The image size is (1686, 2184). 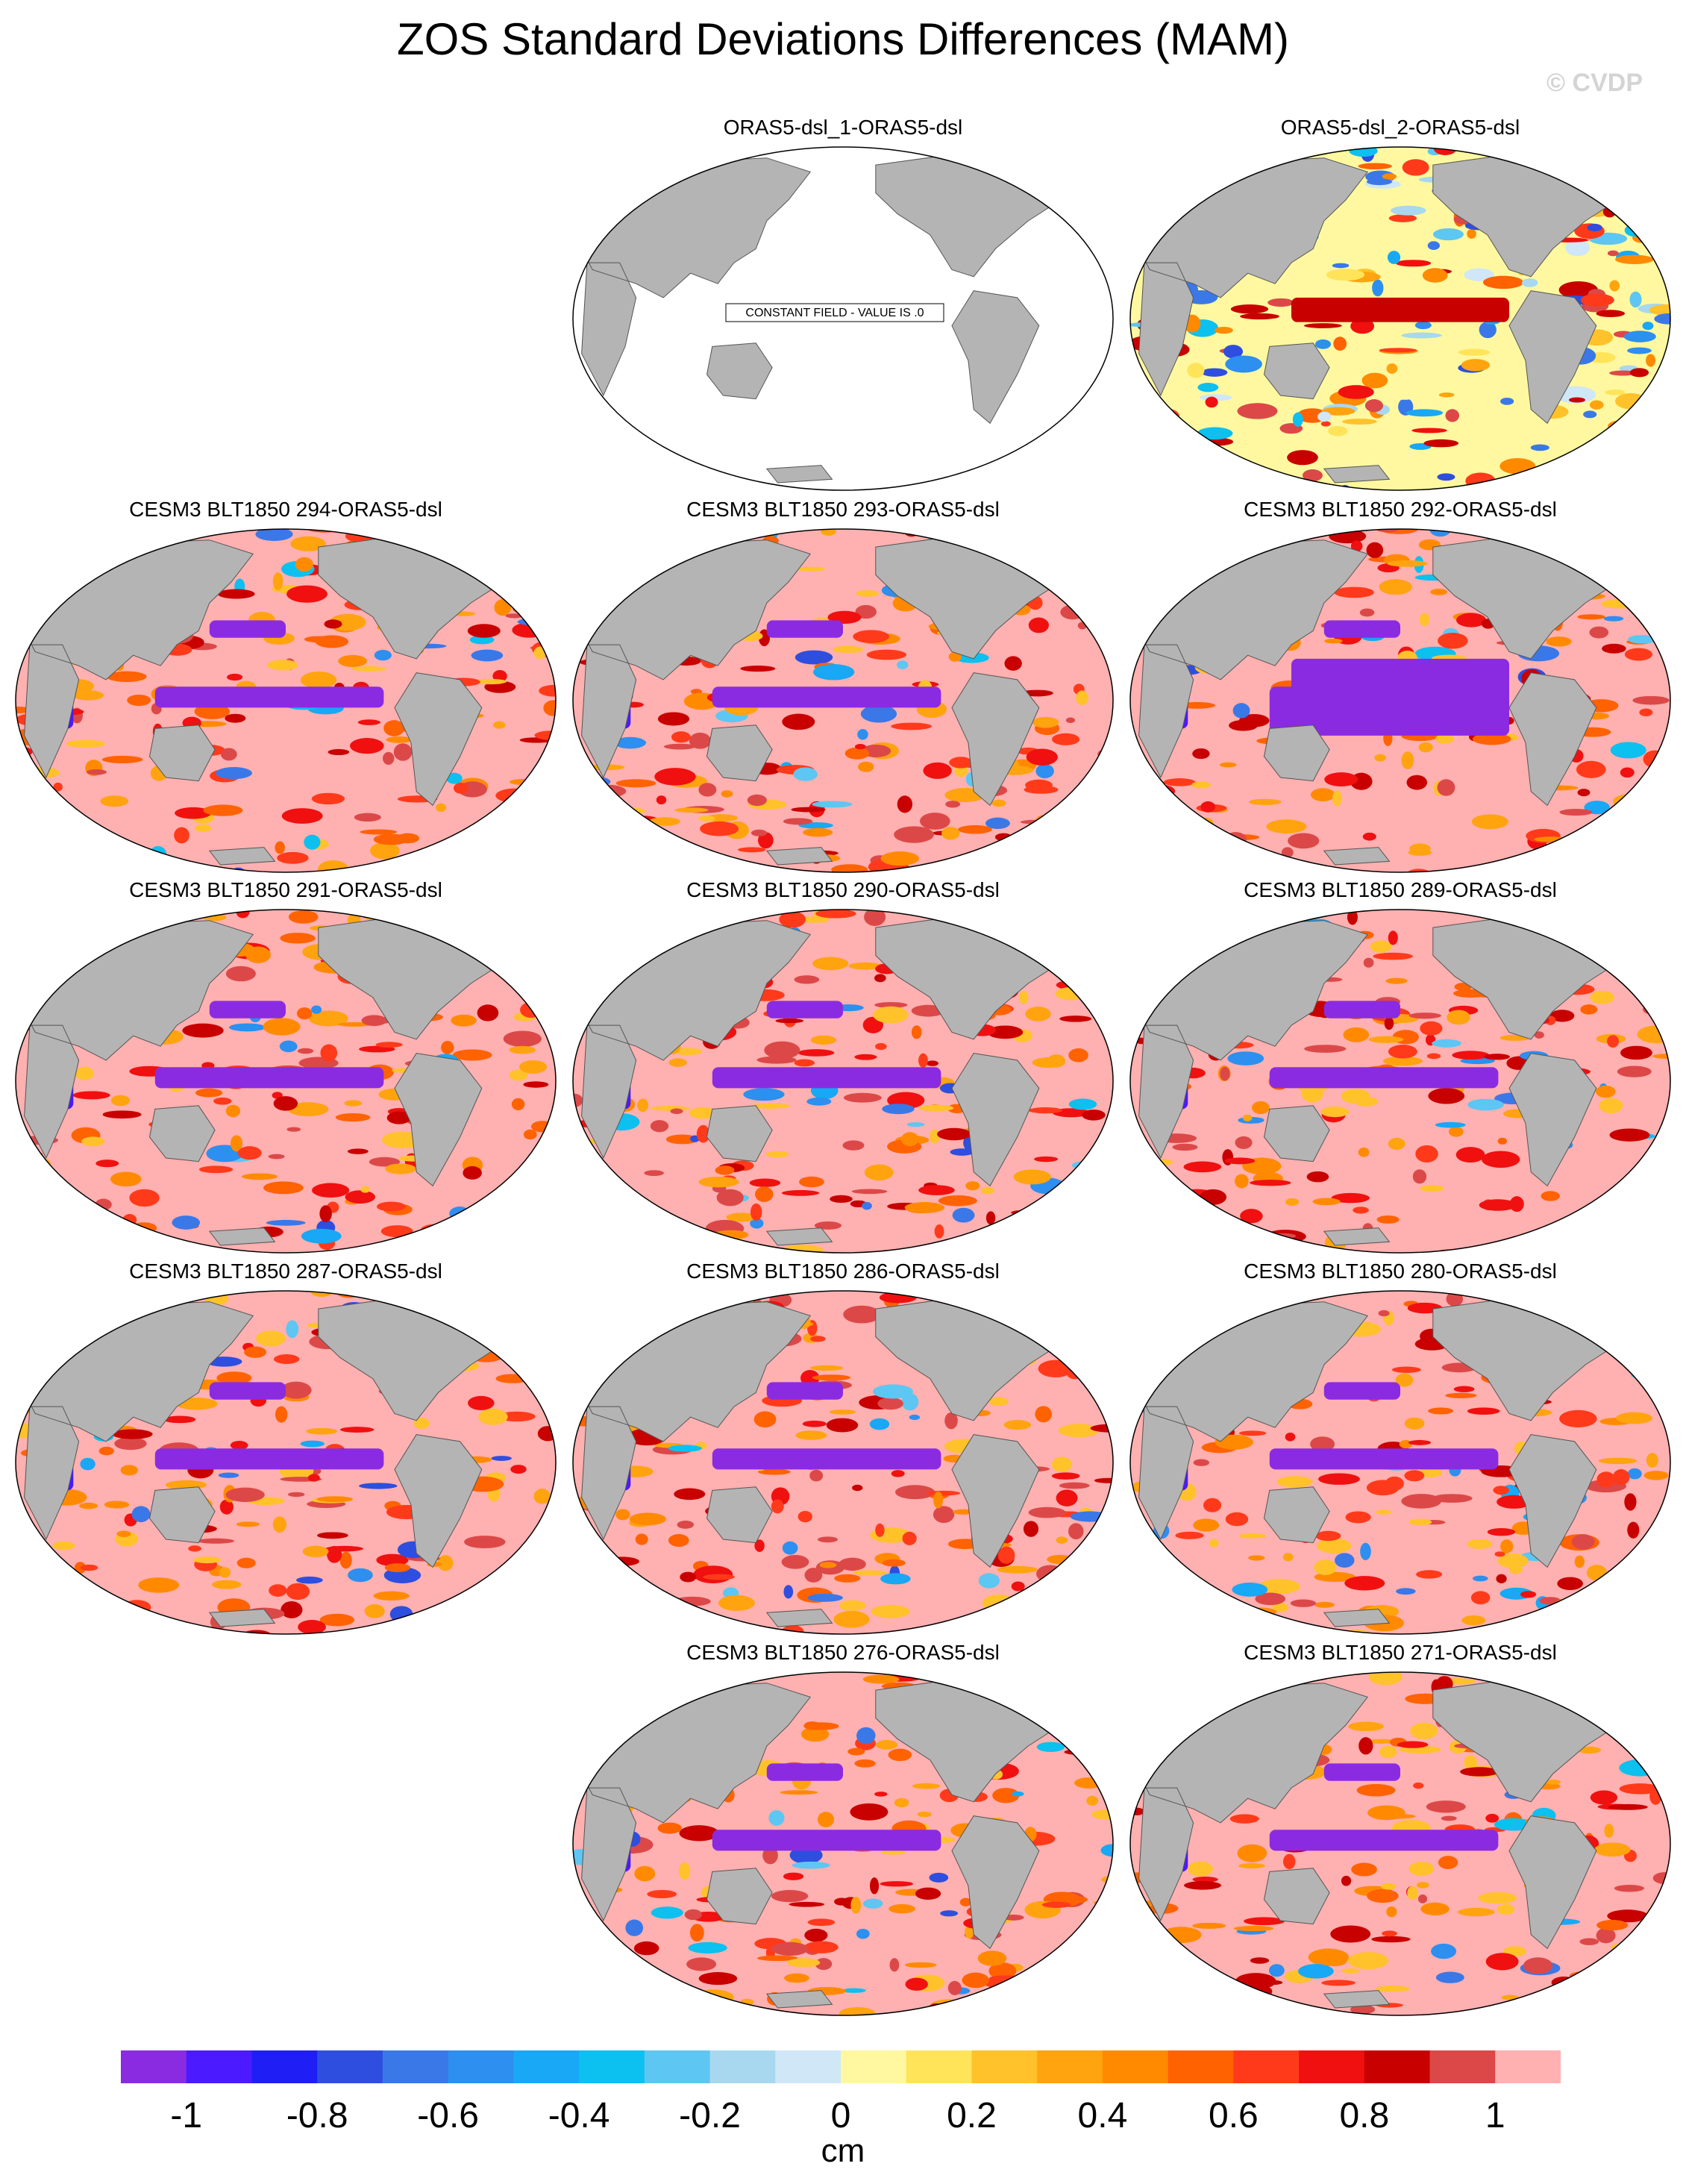 I want to click on panel-title: CESM3 BLT1850 286-ORAS5-dsl, so click(x=843, y=1271).